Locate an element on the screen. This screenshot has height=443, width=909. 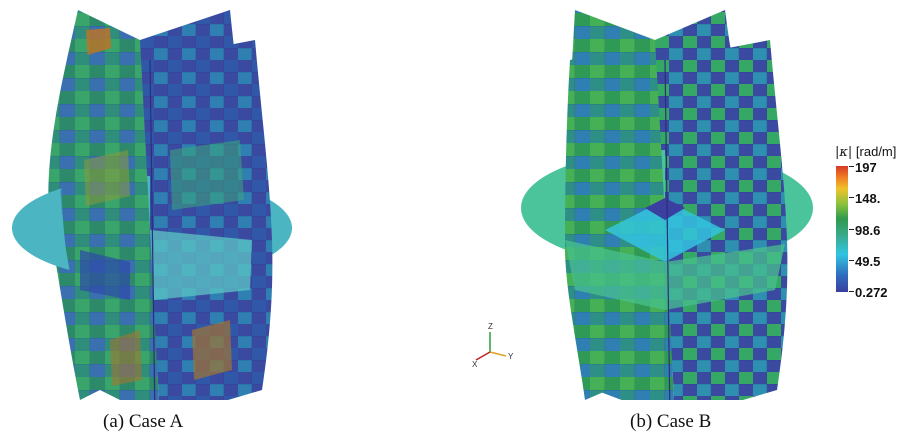
colorbar-unit: [rad/m] is located at coordinates (876, 151).